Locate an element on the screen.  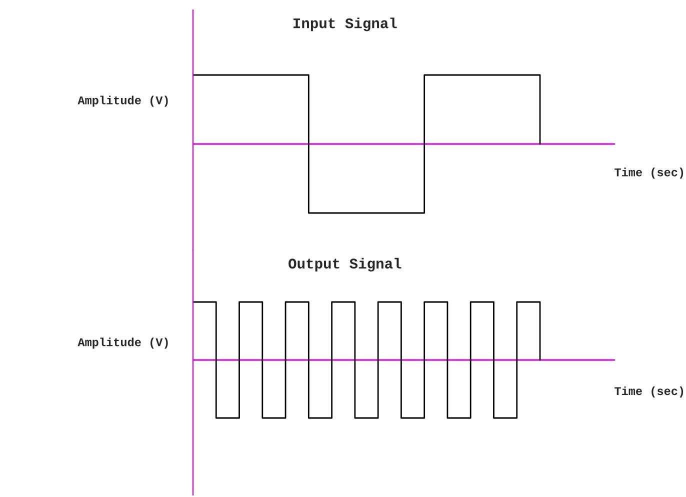
chart-title: Output Signal is located at coordinates (345, 265).